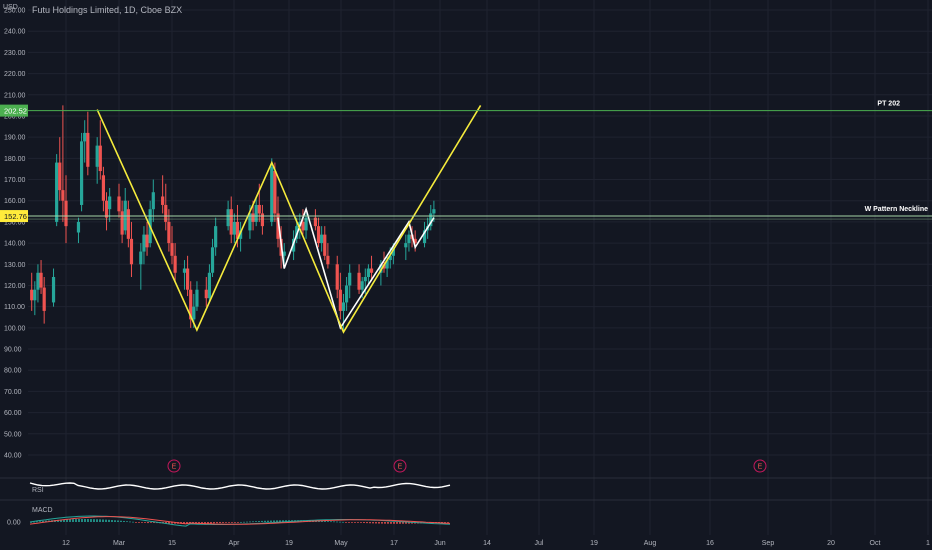 This screenshot has height=550, width=932. I want to click on price-tick-label: 120.00, so click(15, 286).